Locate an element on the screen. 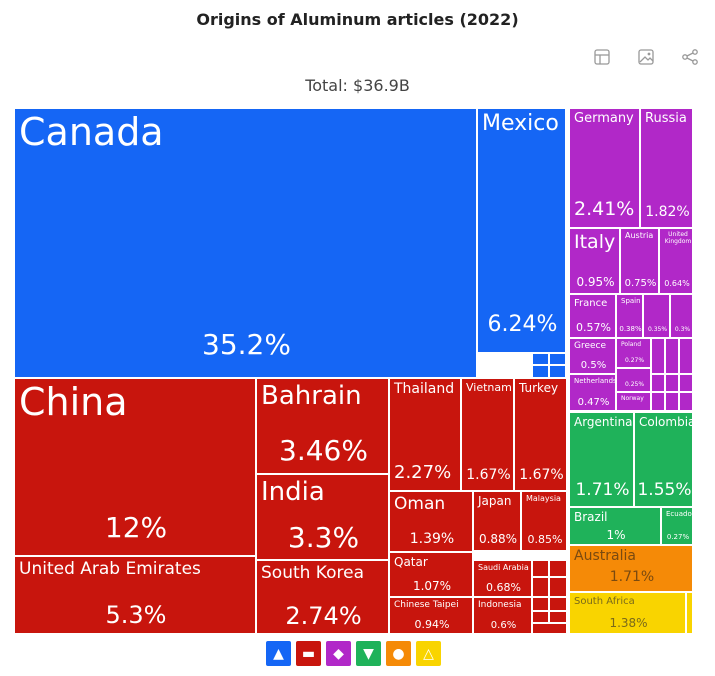 The width and height of the screenshot is (715, 676). tile-thailand: Thailand 2.27% is located at coordinates (425, 434).